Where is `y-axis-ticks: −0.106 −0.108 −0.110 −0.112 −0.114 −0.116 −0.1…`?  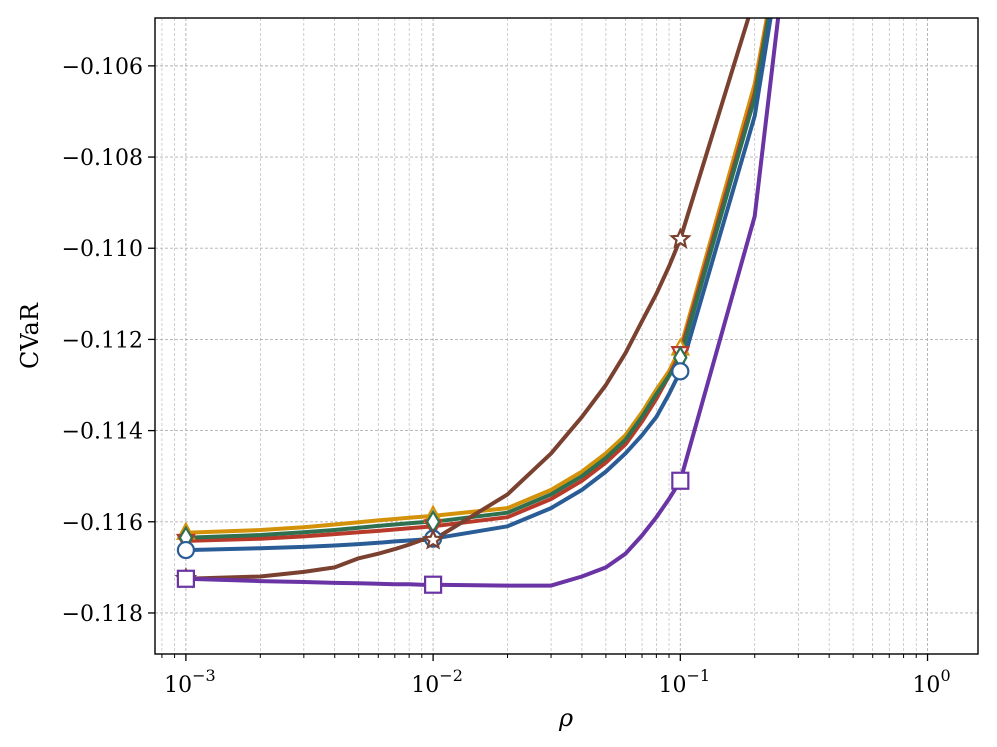
y-axis-ticks: −0.106 −0.108 −0.110 −0.112 −0.114 −0.116 −0.1… is located at coordinates (108, 341).